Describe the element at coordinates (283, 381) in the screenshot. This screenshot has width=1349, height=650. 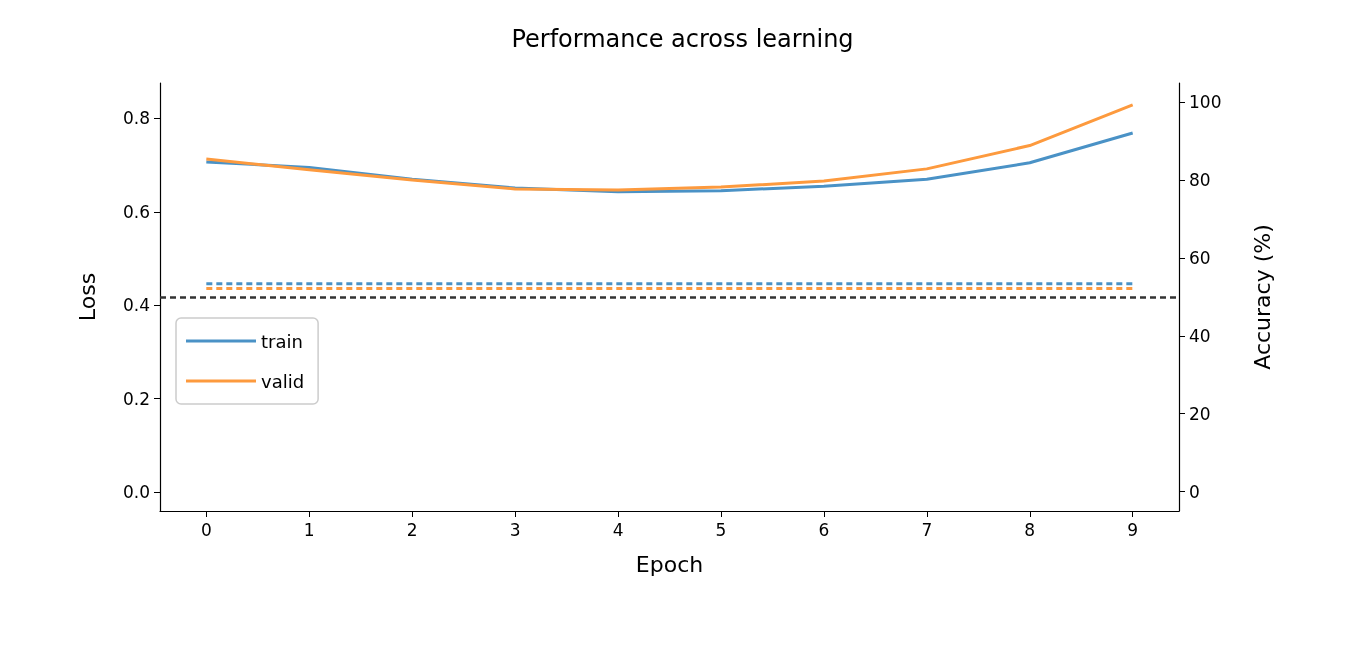
I see `legend-label: valid` at that location.